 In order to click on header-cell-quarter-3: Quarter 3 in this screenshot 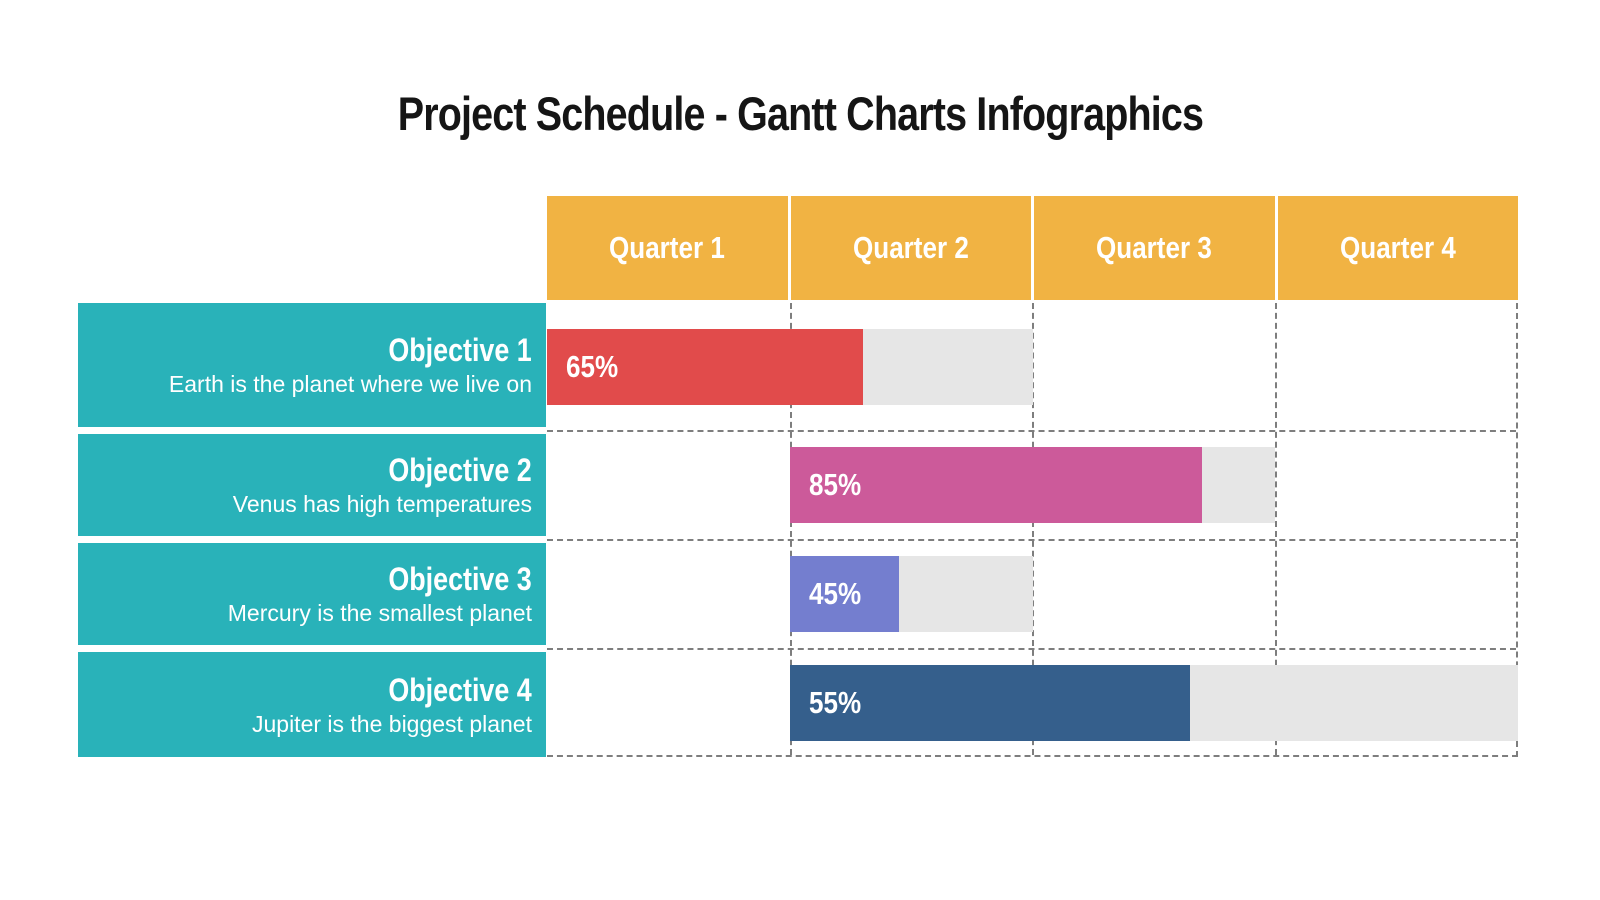, I will do `click(1154, 248)`.